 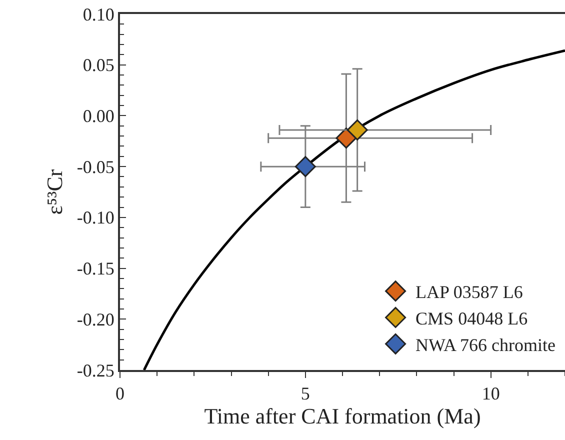 I want to click on y-tick-label: -0.25, so click(x=95, y=370).